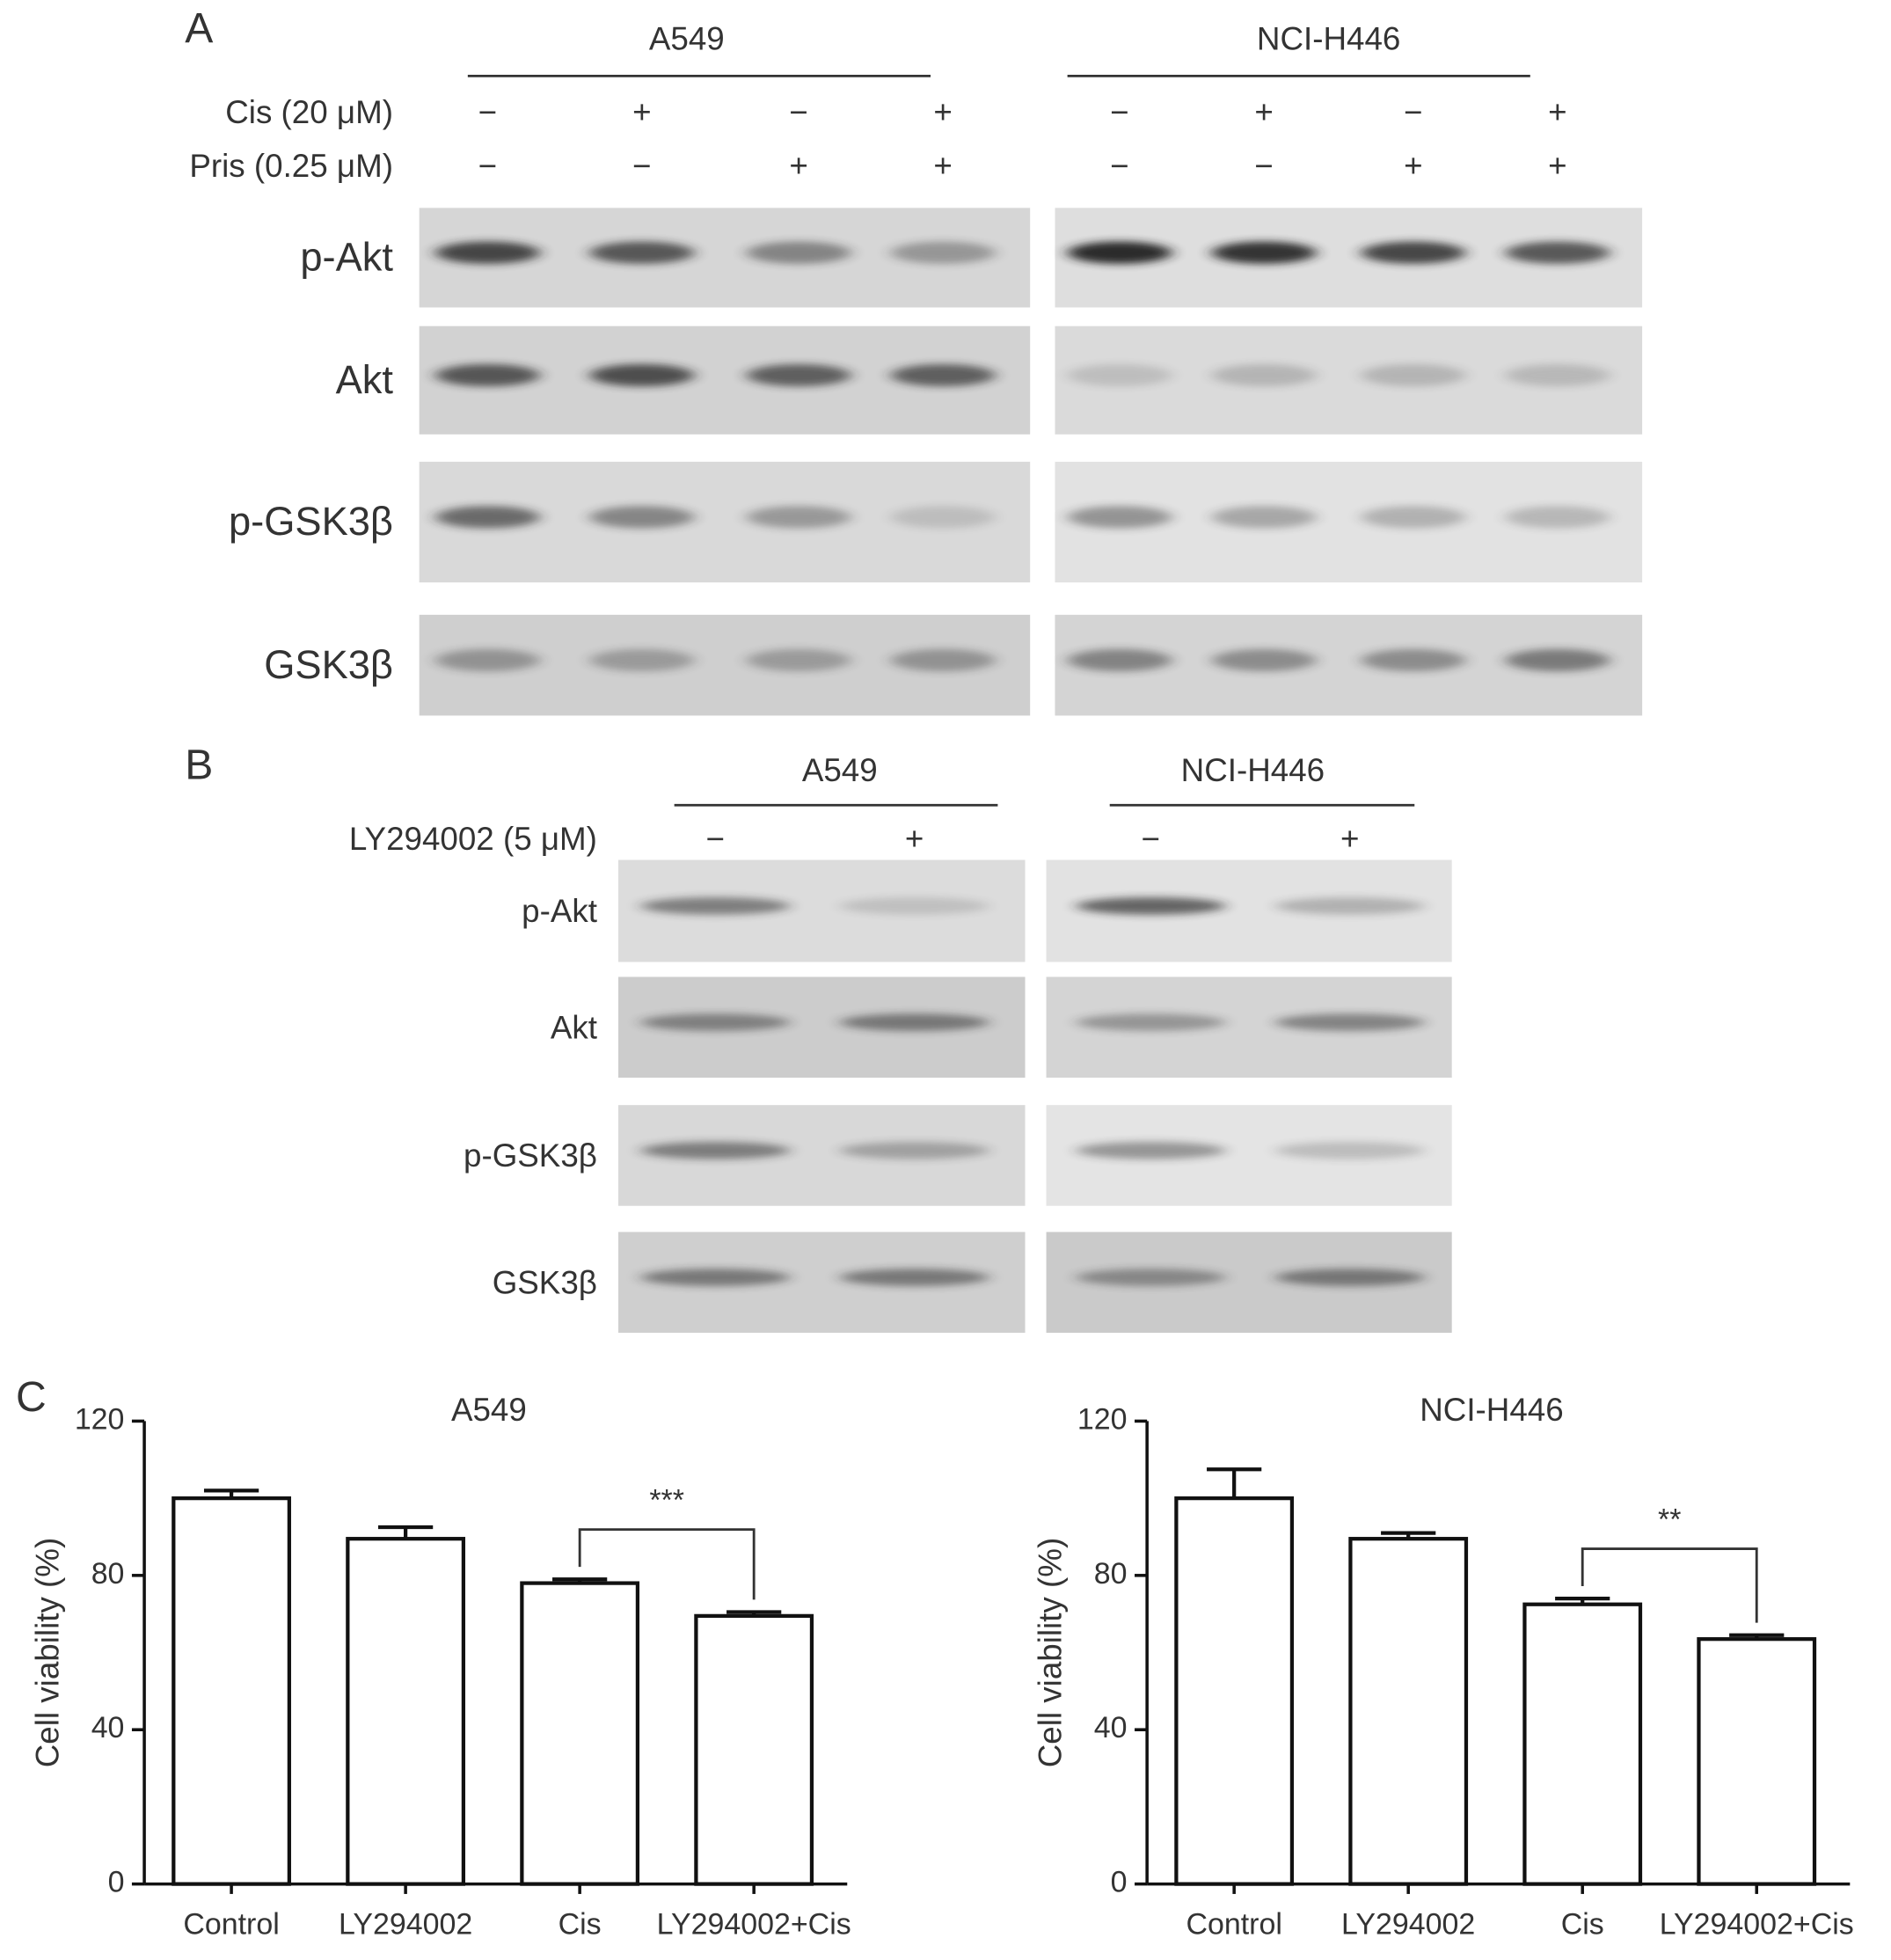 The height and width of the screenshot is (1960, 1891). I want to click on significance-label: ***, so click(666, 1500).